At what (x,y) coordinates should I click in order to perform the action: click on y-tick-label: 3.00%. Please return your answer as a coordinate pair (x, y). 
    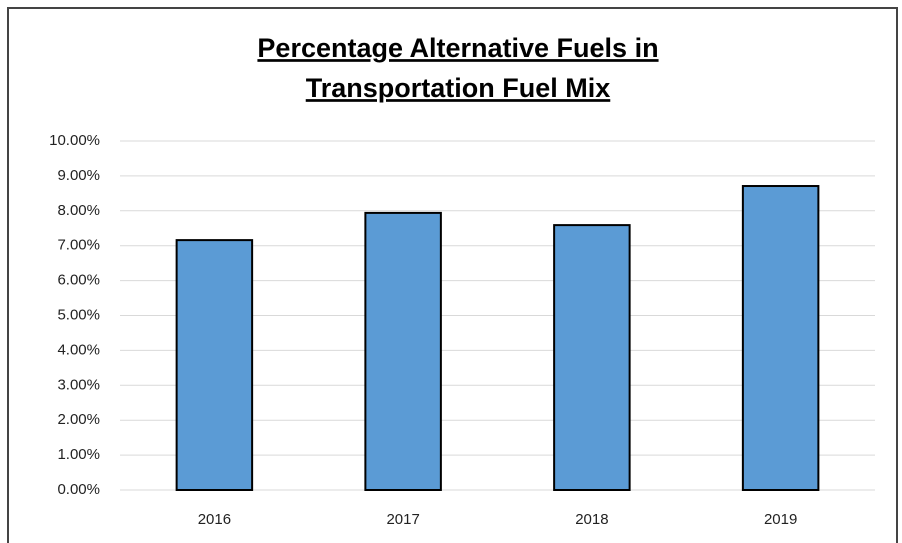
    Looking at the image, I should click on (78, 384).